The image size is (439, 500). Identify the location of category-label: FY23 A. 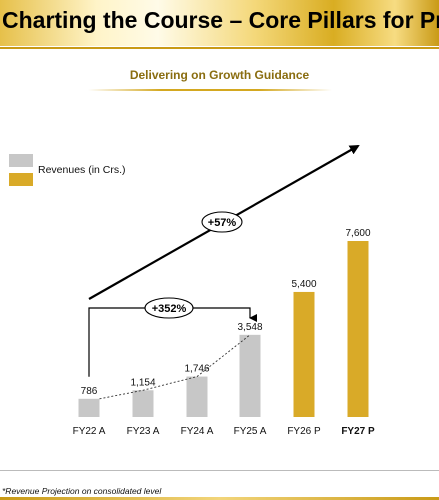
(143, 431).